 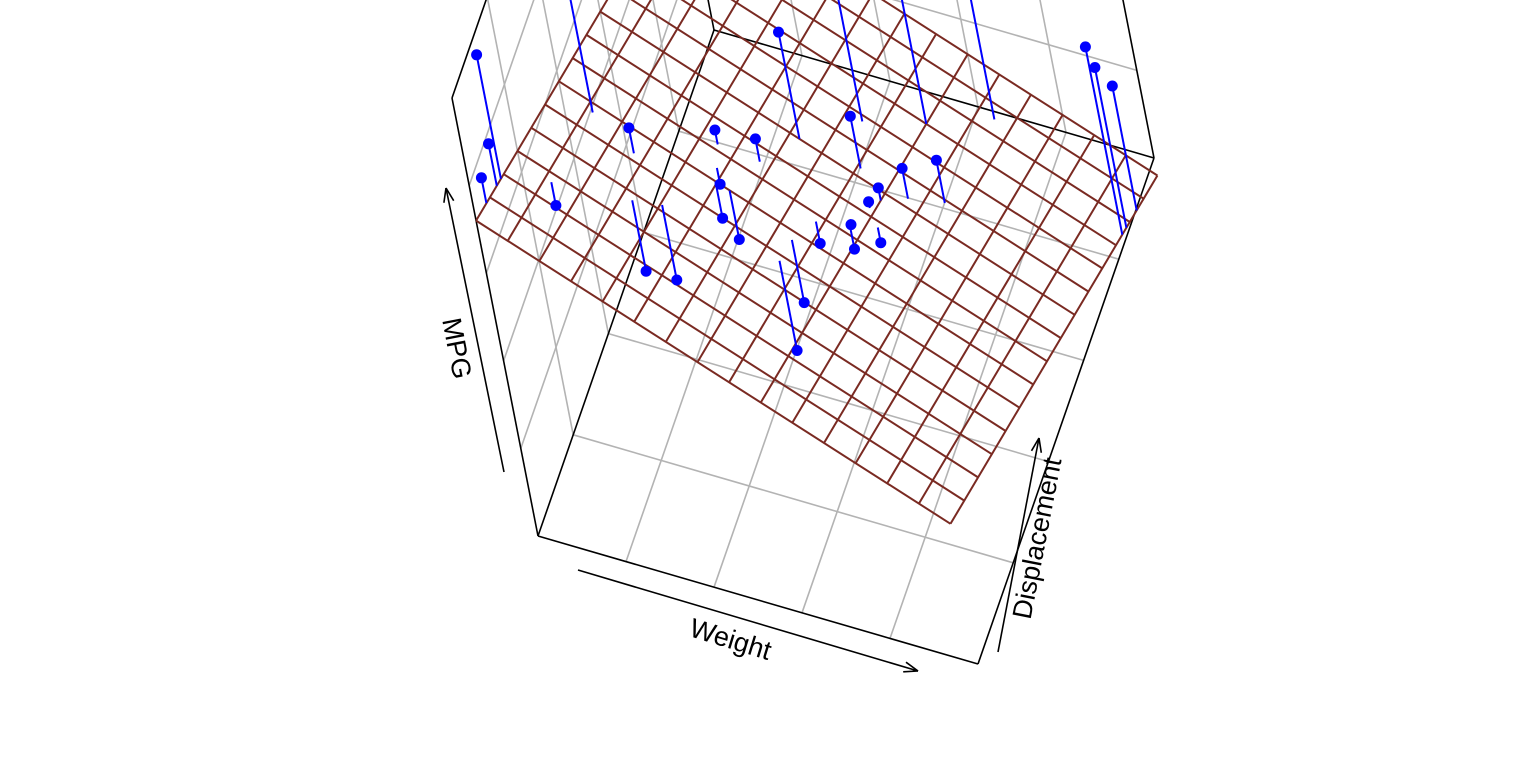 What do you see at coordinates (730, 639) in the screenshot?
I see `x-axis-title: Weight` at bounding box center [730, 639].